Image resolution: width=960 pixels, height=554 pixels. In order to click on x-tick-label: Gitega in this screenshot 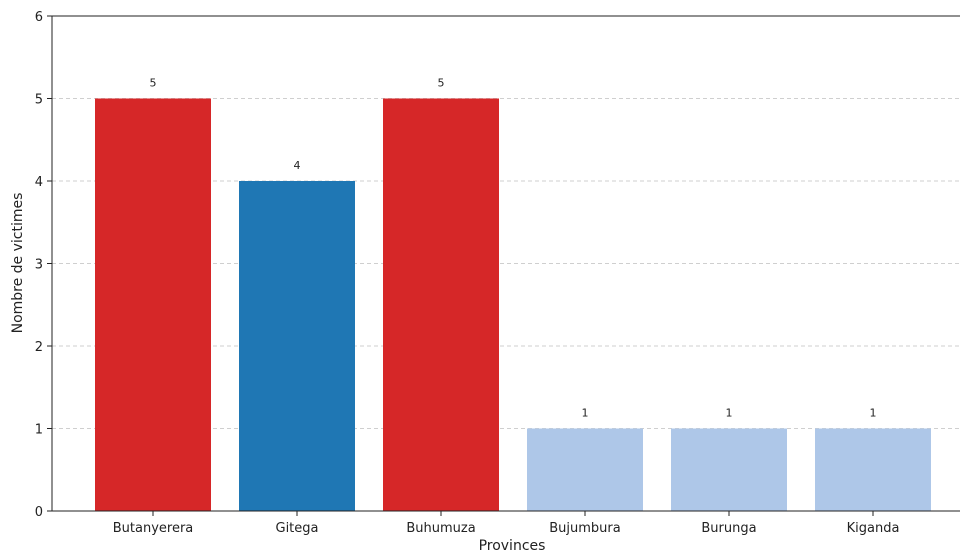, I will do `click(297, 528)`.